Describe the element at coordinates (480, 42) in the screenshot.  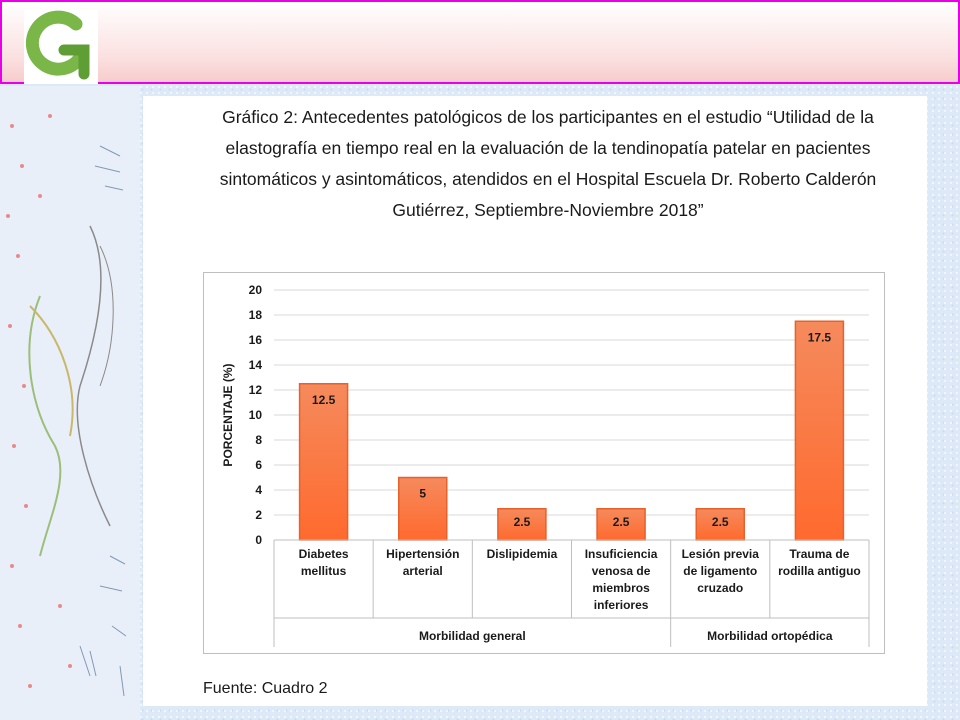
I see `header-banner` at that location.